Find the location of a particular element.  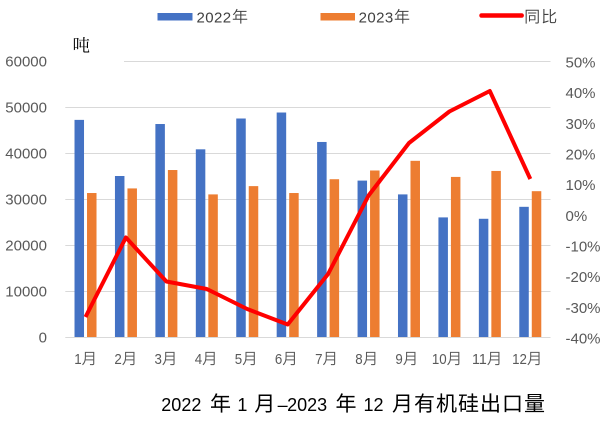

svg-text: 10% is located at coordinates (581, 185).